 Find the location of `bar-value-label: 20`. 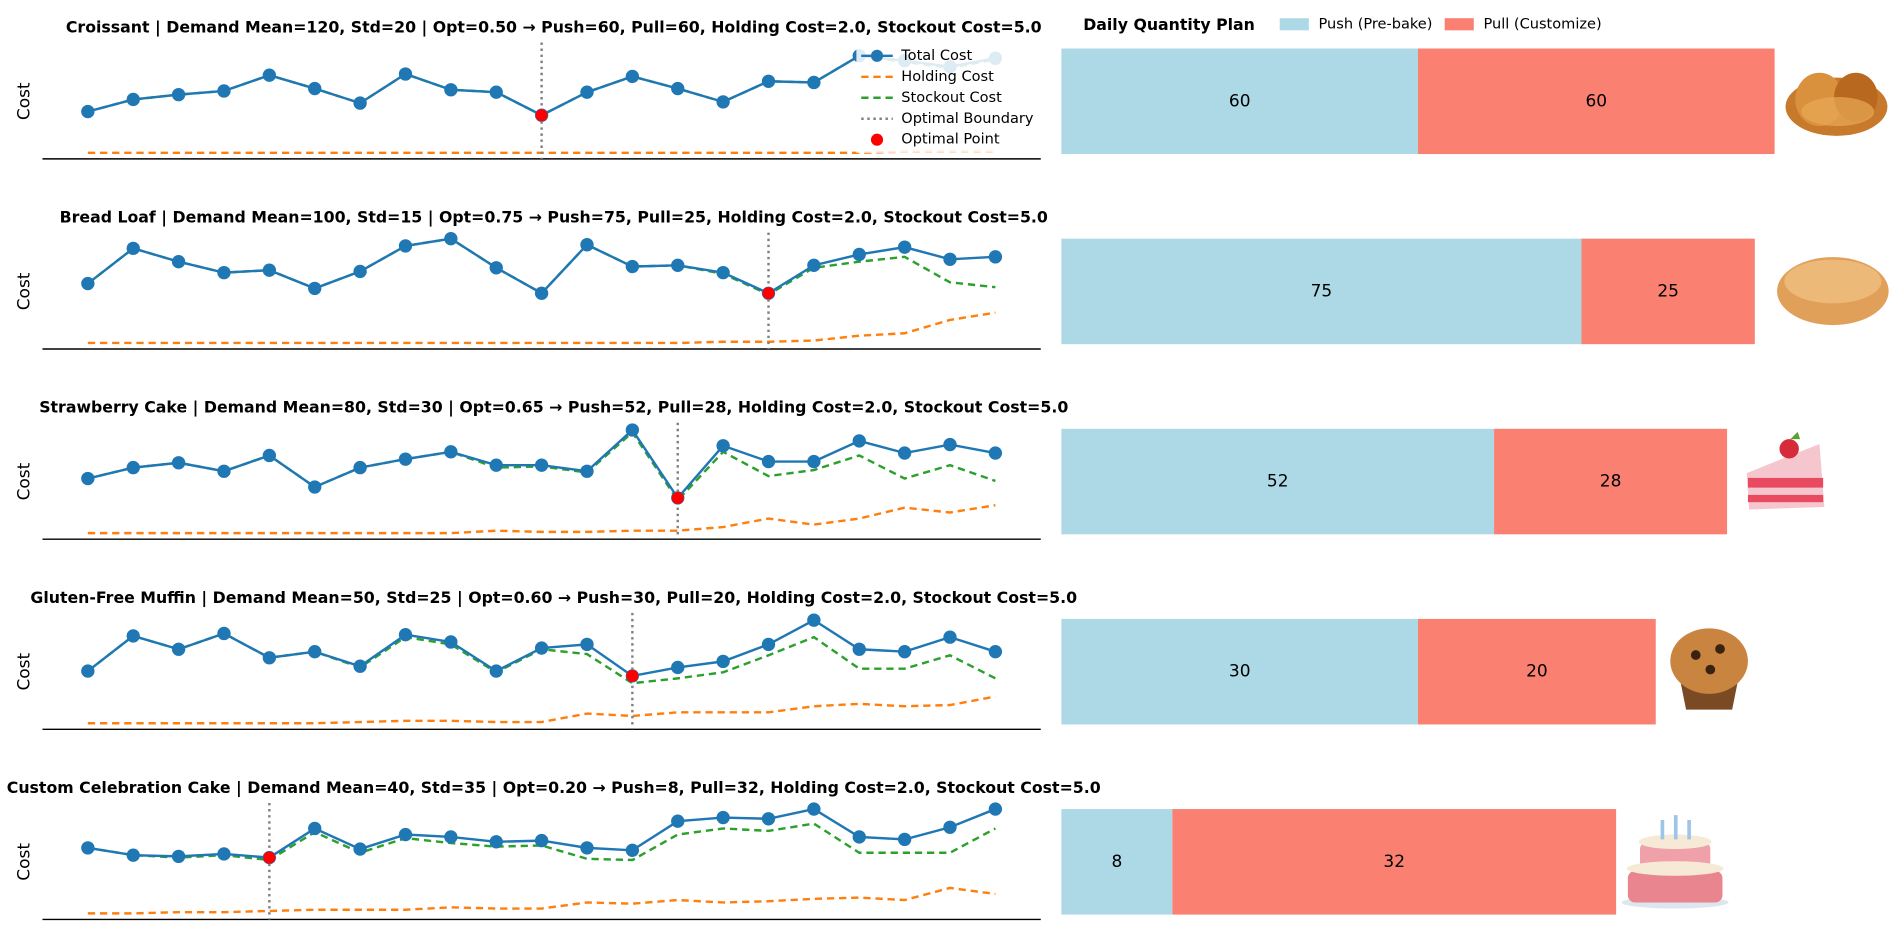

bar-value-label: 20 is located at coordinates (1537, 672).